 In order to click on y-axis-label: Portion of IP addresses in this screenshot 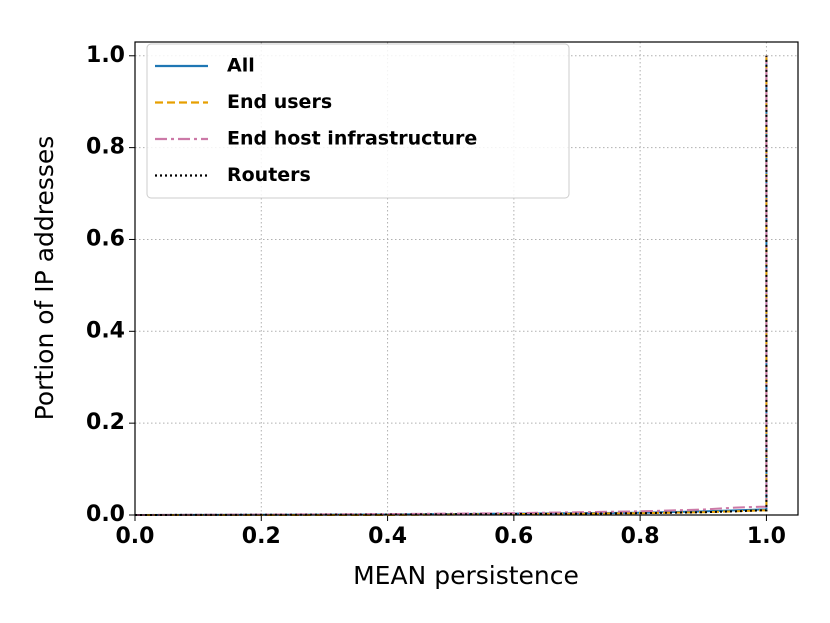, I will do `click(44, 278)`.